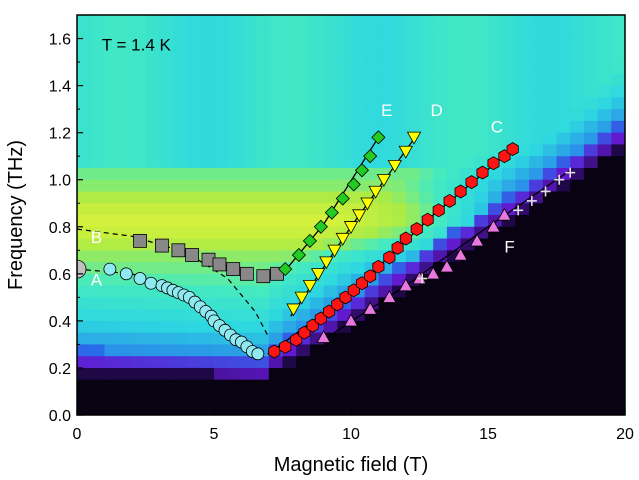 The image size is (639, 480). Describe the element at coordinates (545, 191) in the screenshot. I see `data-point-f-continuation--3` at that location.